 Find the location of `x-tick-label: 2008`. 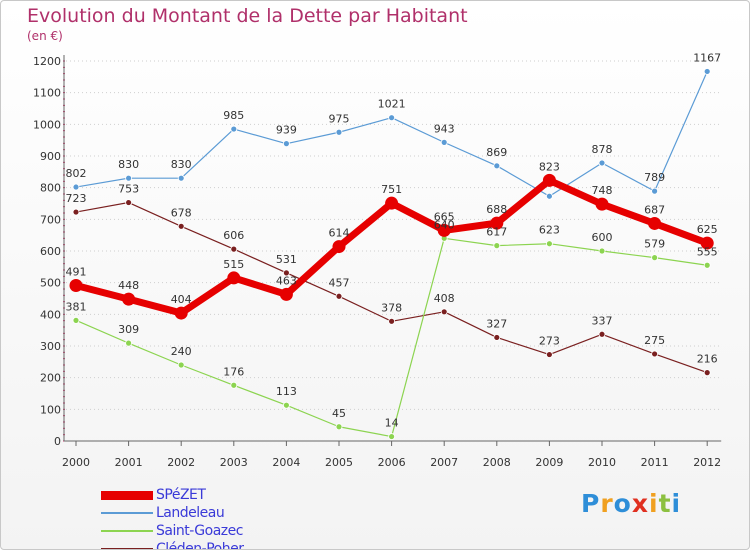

x-tick-label: 2008 is located at coordinates (497, 462).